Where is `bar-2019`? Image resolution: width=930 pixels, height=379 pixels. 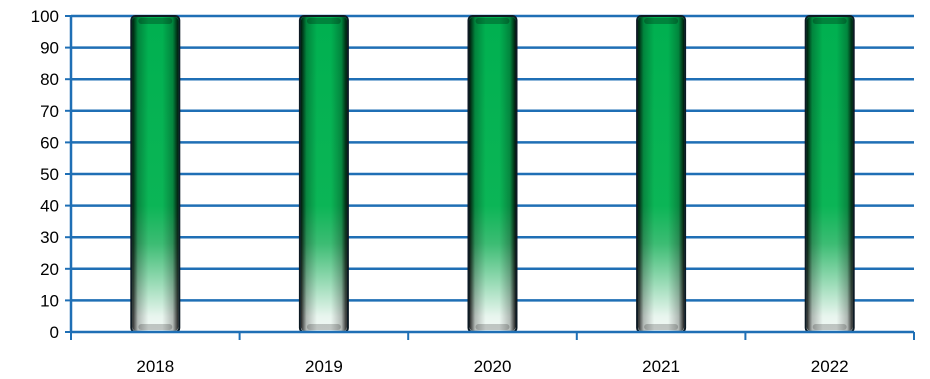
bar-2019 is located at coordinates (323, 174).